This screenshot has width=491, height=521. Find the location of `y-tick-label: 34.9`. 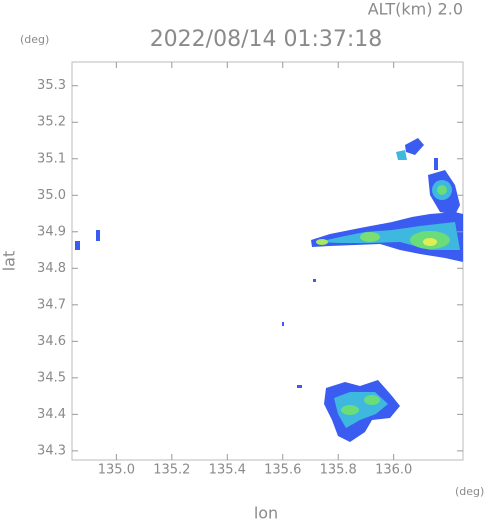

y-tick-label: 34.9 is located at coordinates (51, 231).